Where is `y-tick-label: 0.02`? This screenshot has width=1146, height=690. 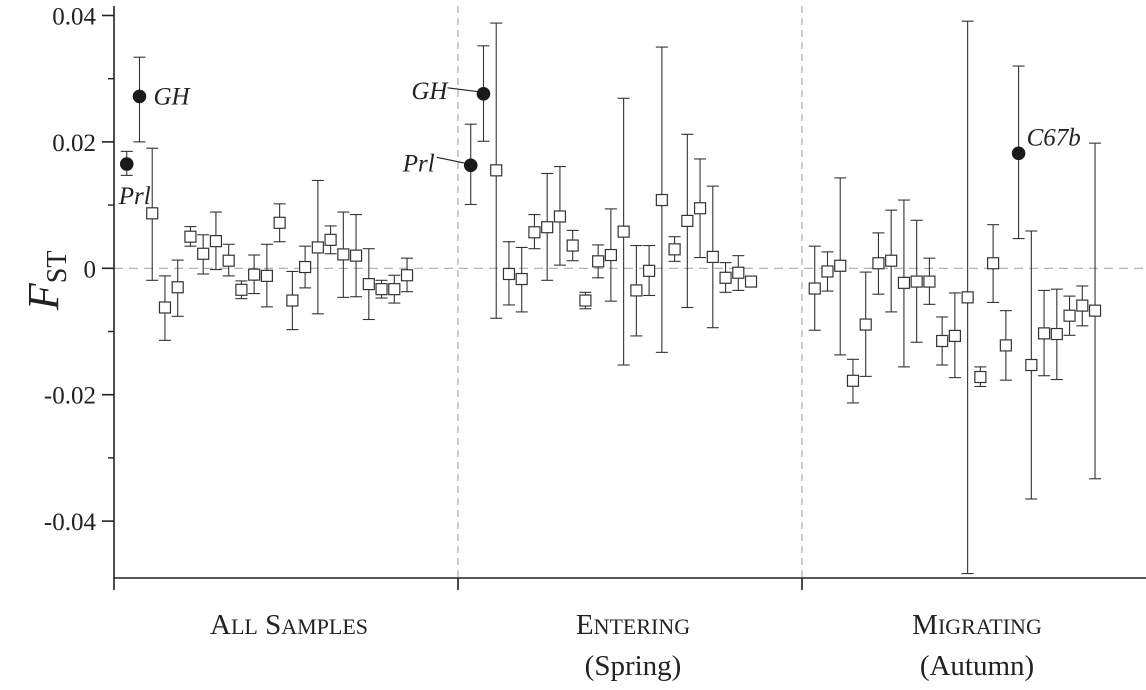 y-tick-label: 0.02 is located at coordinates (74, 143).